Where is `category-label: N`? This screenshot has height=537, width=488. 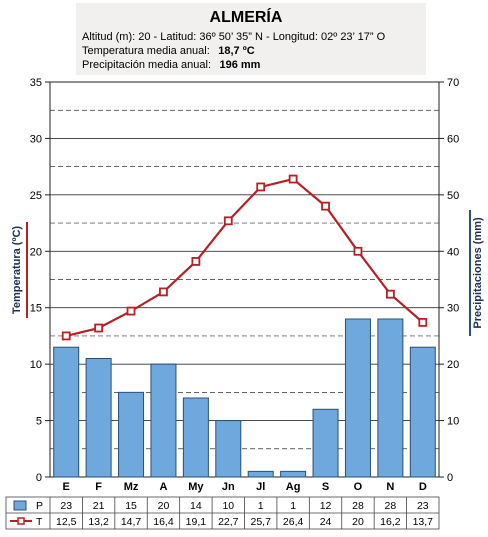 category-label: N is located at coordinates (390, 487).